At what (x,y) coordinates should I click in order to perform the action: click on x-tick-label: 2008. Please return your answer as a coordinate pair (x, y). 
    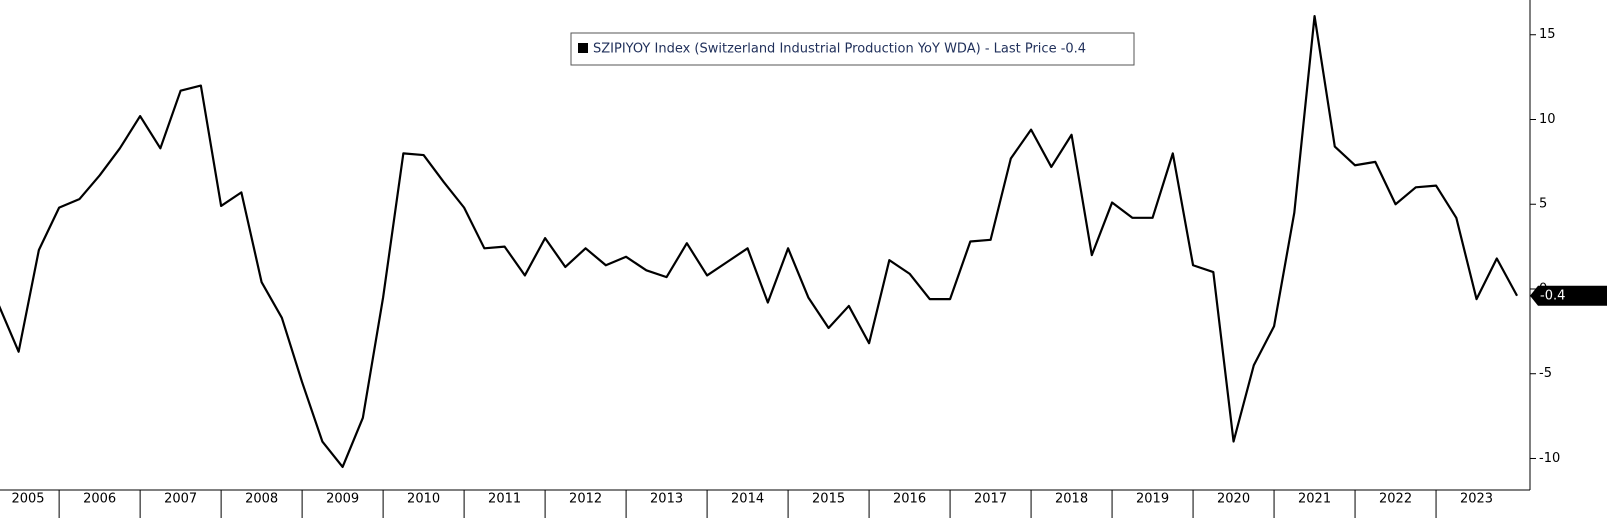
    Looking at the image, I should click on (261, 499).